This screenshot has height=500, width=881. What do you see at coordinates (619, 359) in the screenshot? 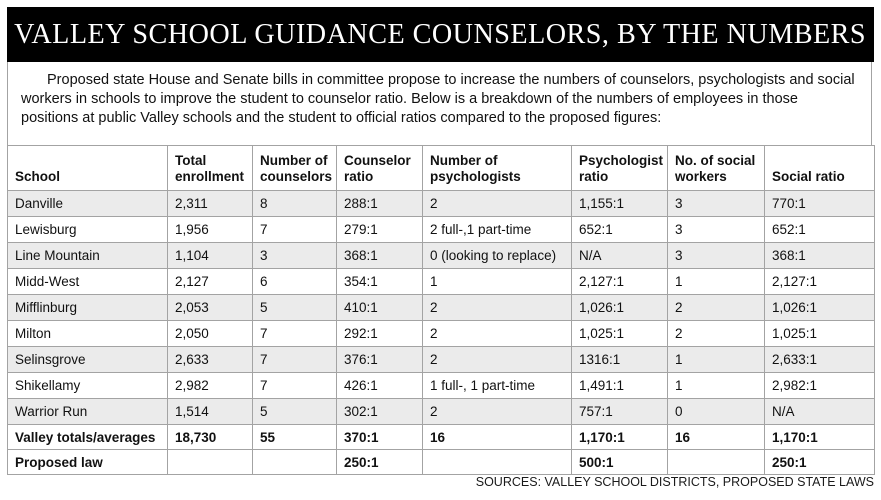
I see `value-cell: 1316:1` at bounding box center [619, 359].